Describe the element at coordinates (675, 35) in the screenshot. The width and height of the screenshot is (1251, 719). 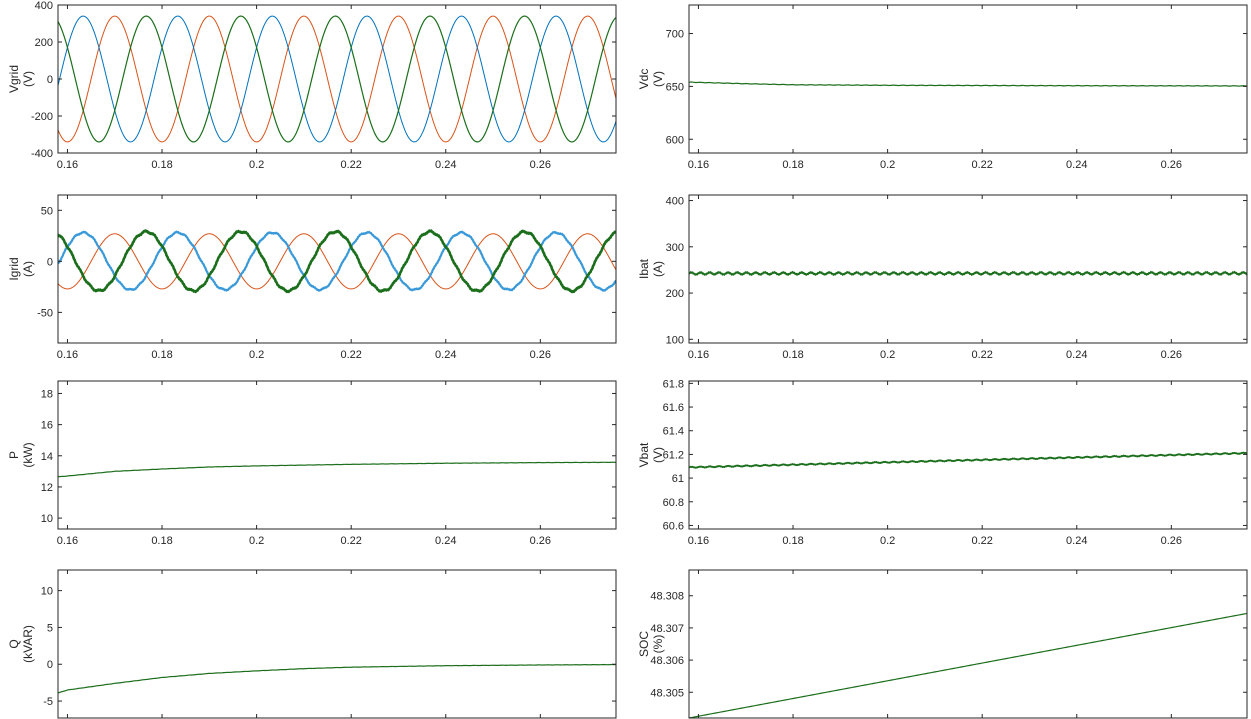
I see `y-tick-label: 700` at that location.